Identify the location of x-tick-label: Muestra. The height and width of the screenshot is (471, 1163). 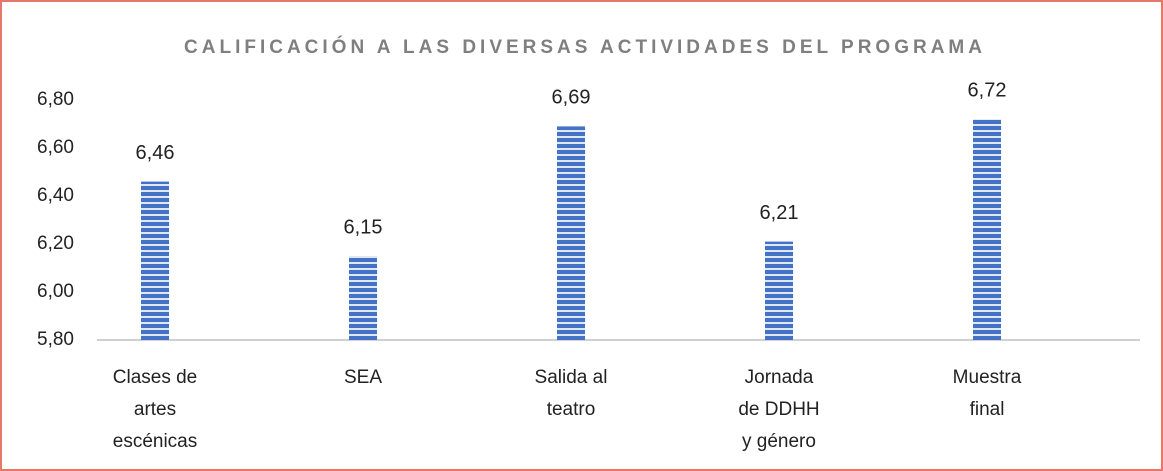
(987, 377).